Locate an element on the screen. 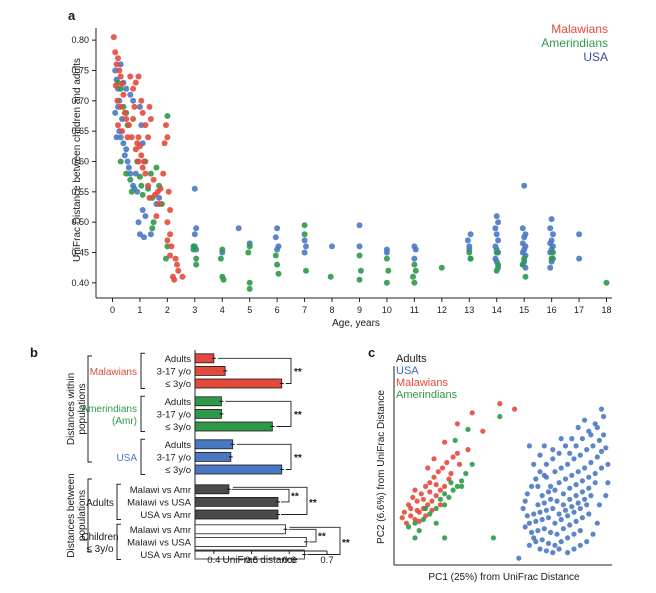  section-bracket is located at coordinates (89, 515).